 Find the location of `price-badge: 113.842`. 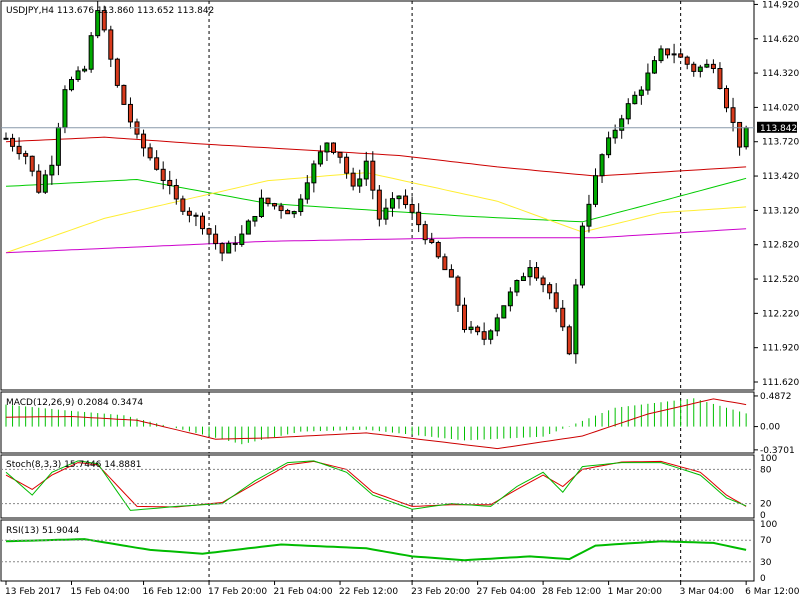

price-badge: 113.842 is located at coordinates (778, 129).